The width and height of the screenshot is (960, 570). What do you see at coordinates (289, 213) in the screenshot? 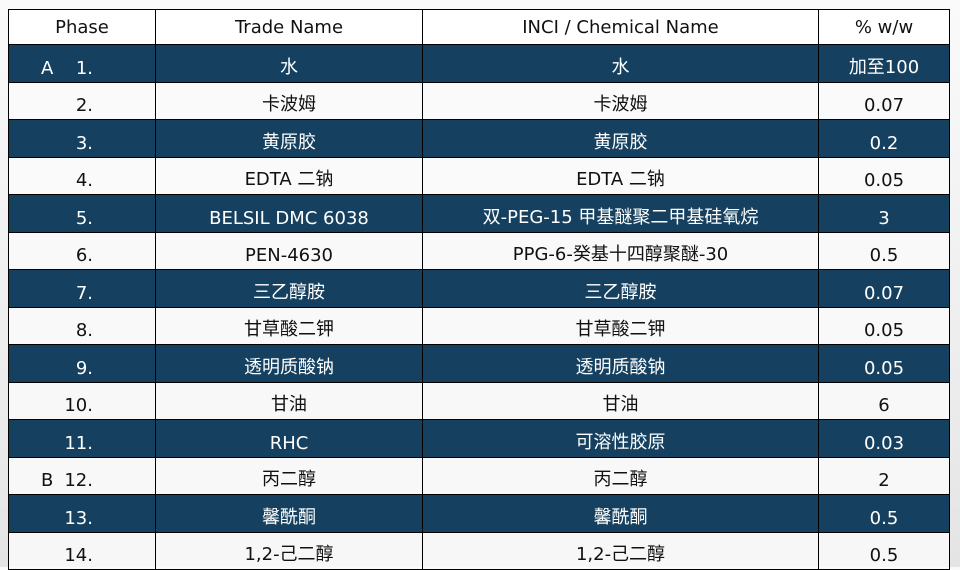
I see `trade-name-cell: BELSIL DMC 6038` at bounding box center [289, 213].